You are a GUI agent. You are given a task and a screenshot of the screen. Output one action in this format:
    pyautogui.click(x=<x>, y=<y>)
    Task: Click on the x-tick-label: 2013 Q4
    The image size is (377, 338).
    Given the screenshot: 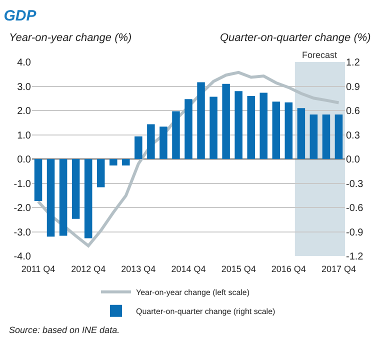 What is the action you would take?
    pyautogui.click(x=138, y=269)
    